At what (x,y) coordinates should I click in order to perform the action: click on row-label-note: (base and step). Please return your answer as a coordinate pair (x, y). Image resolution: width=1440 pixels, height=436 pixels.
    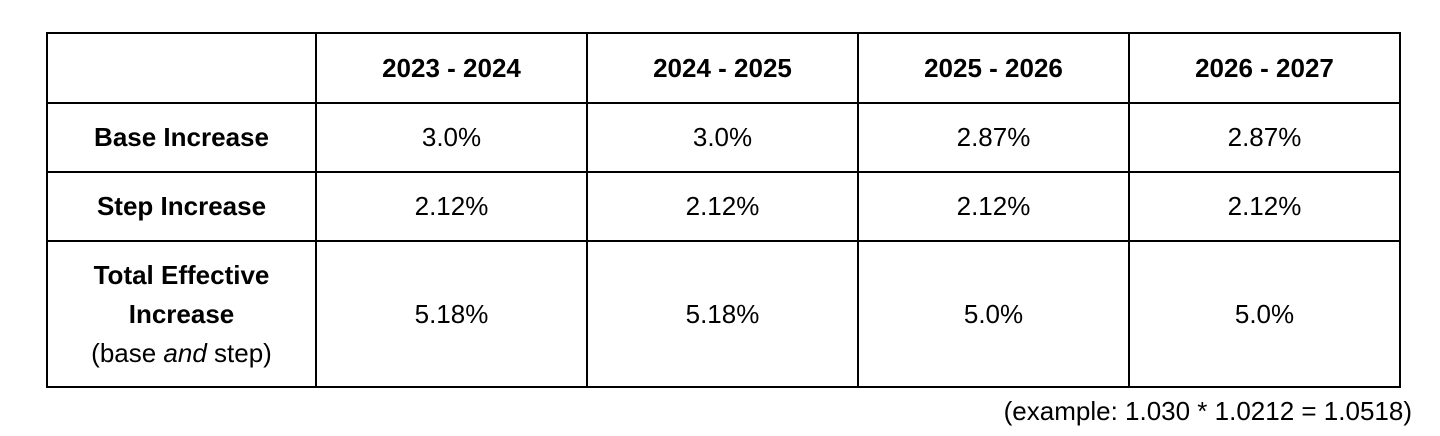
    Looking at the image, I should click on (181, 353).